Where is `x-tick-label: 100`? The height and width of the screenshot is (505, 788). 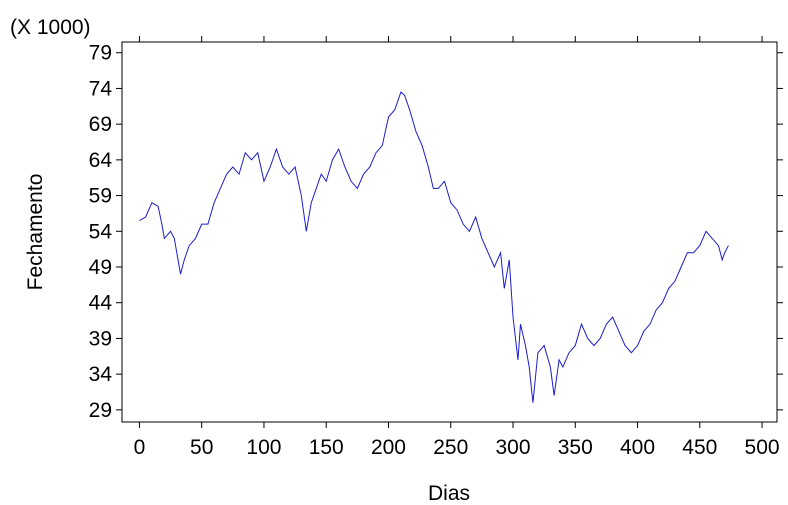
x-tick-label: 100 is located at coordinates (263, 447).